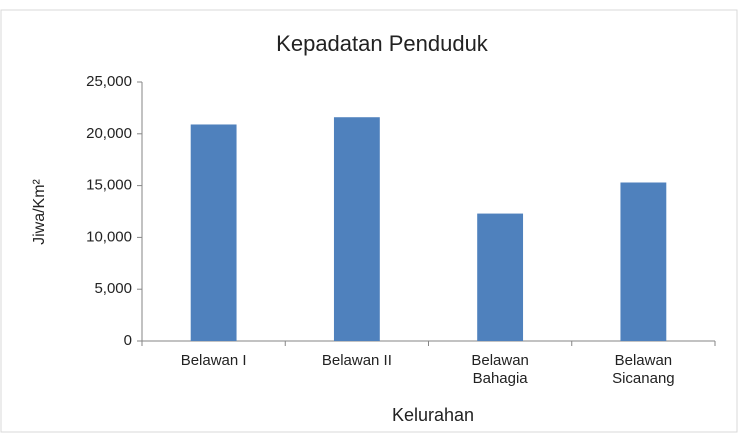 This screenshot has width=738, height=433. I want to click on x-tick-label: Belawan Bahagia, so click(500, 369).